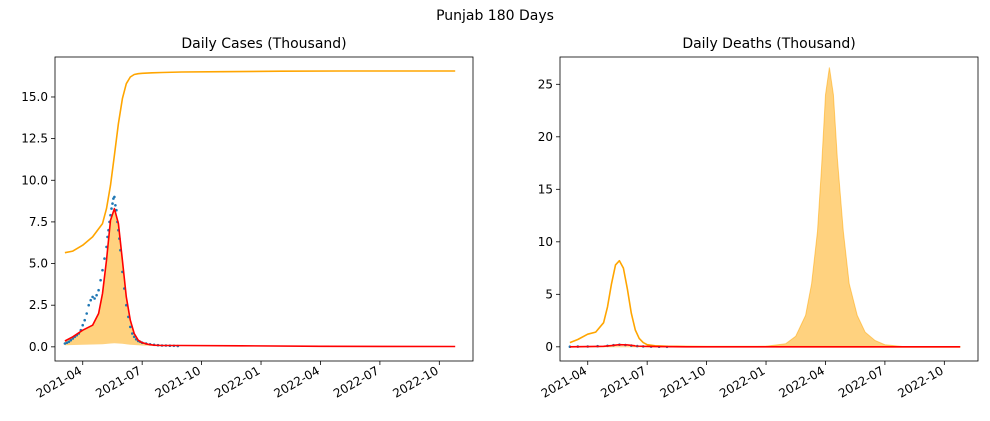 The image size is (990, 421). I want to click on deaths-x-tick-label: 2021-07, so click(623, 381).